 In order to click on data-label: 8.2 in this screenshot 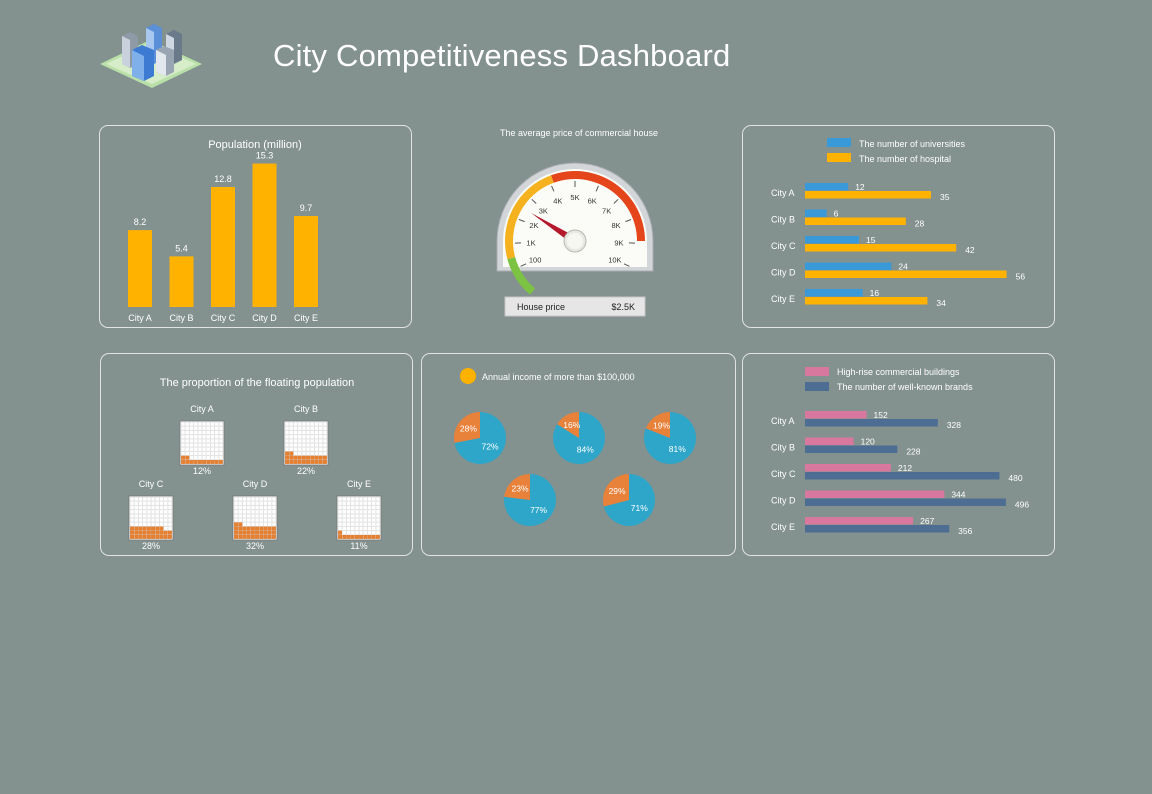, I will do `click(140, 222)`.